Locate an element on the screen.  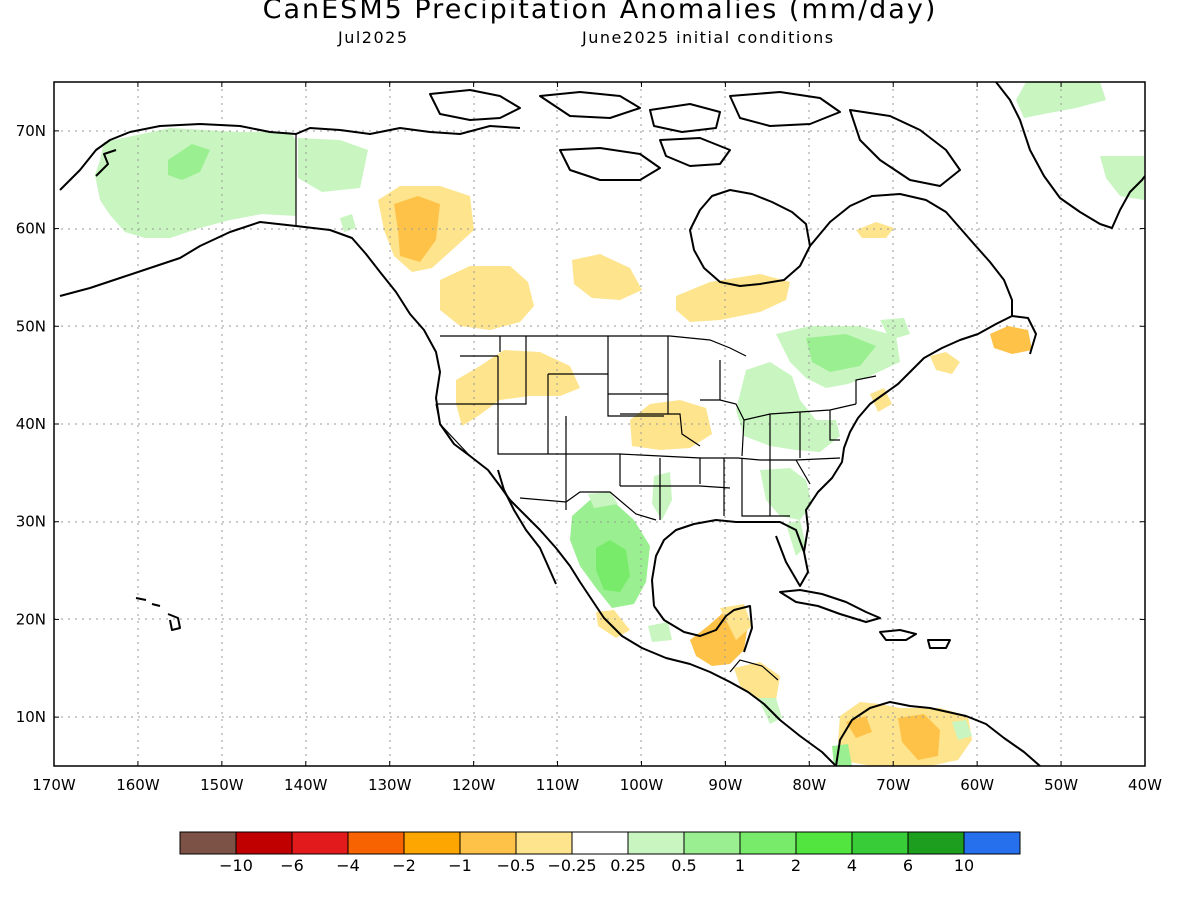
anomaly-region-idaho-oregon is located at coordinates (518, 388).